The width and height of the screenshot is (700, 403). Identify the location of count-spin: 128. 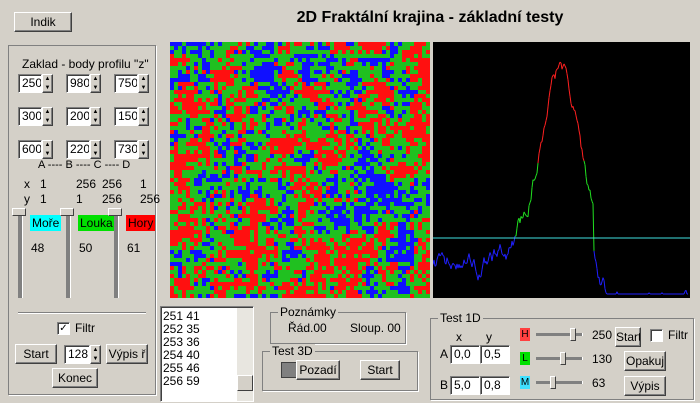
(77, 354).